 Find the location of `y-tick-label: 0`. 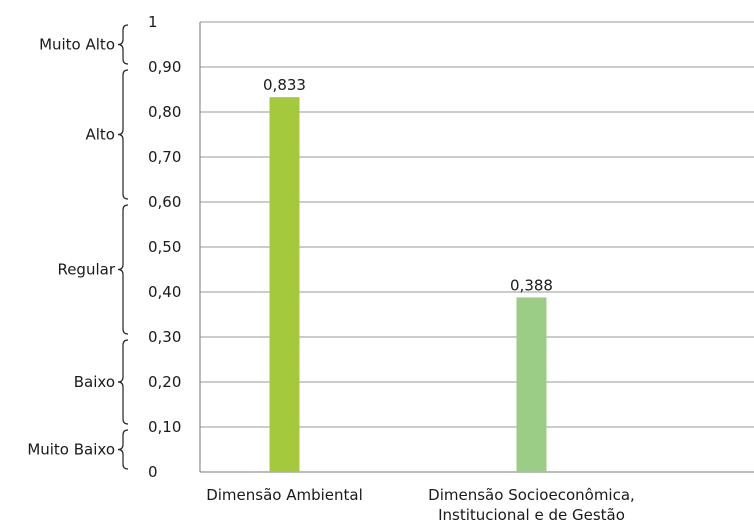

y-tick-label: 0 is located at coordinates (153, 472).